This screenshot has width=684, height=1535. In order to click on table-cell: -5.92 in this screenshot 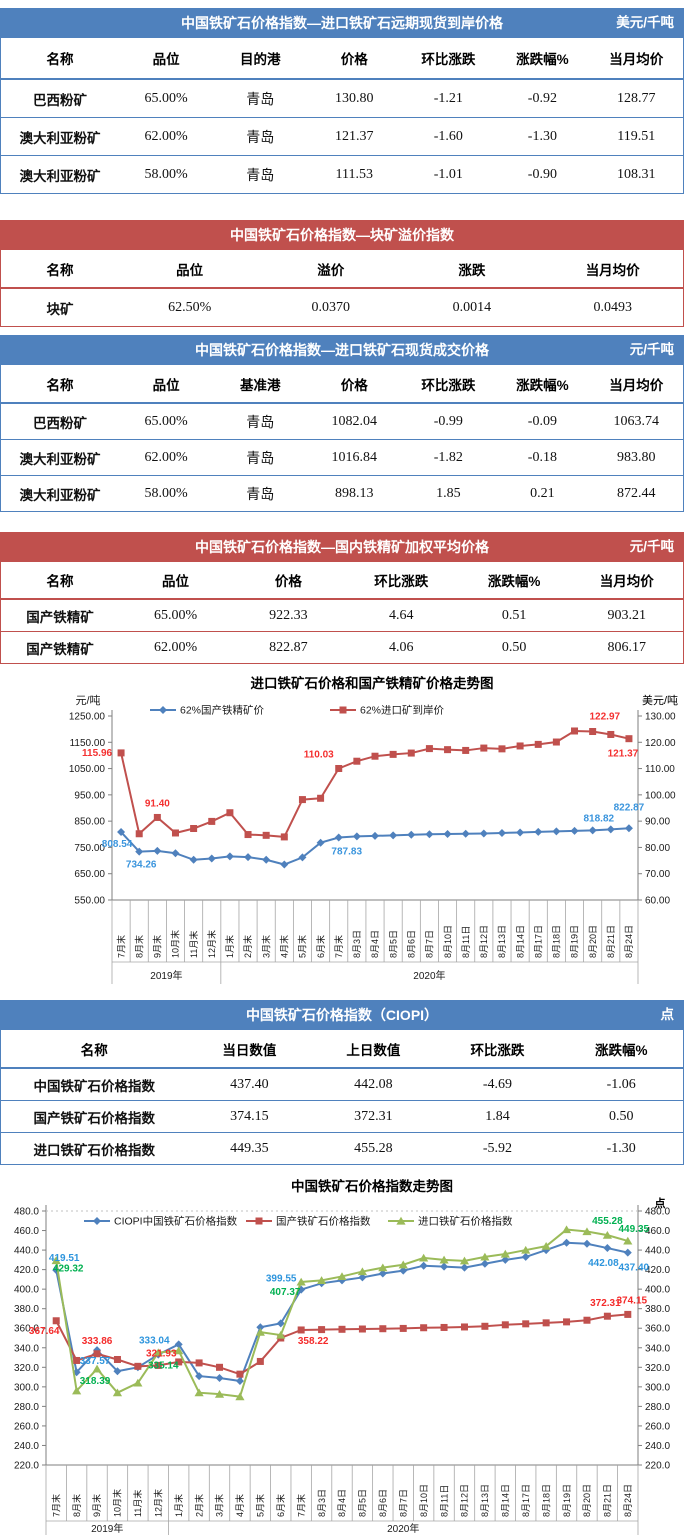, I will do `click(497, 1148)`.